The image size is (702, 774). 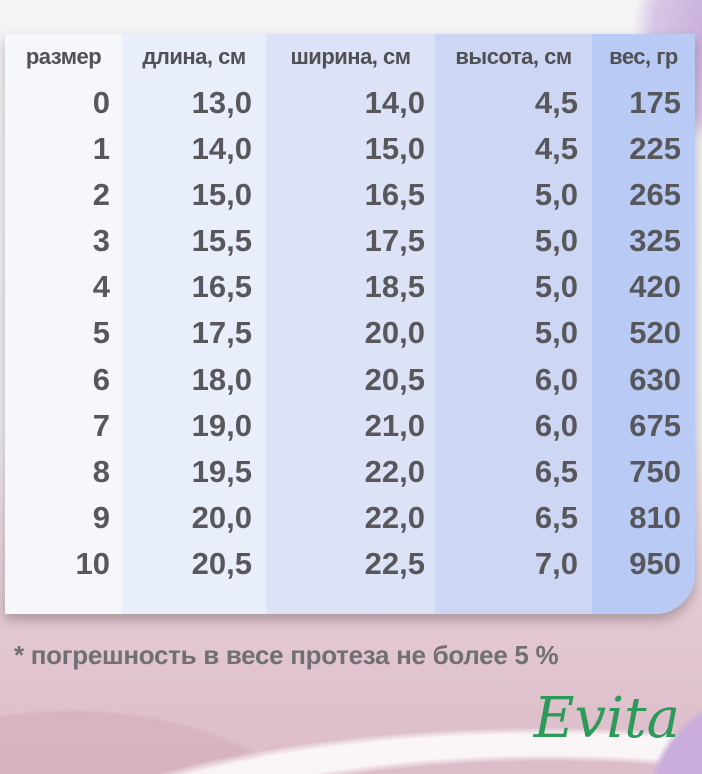 I want to click on table-cell: 675, so click(x=655, y=425).